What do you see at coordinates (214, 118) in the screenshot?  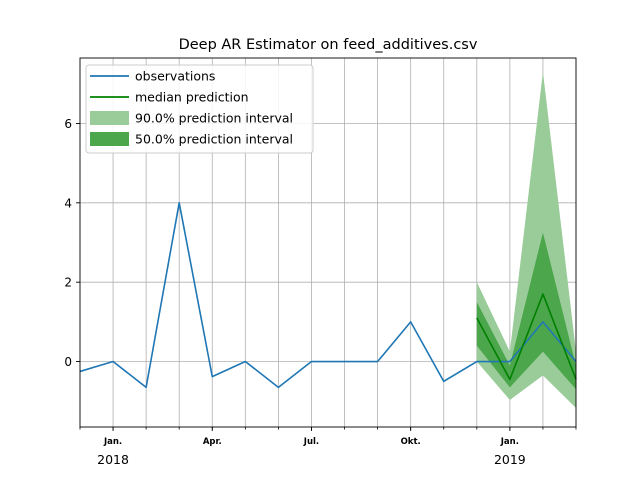 I see `legend-label-90-0-prediction-interval: 90.0% prediction interval` at bounding box center [214, 118].